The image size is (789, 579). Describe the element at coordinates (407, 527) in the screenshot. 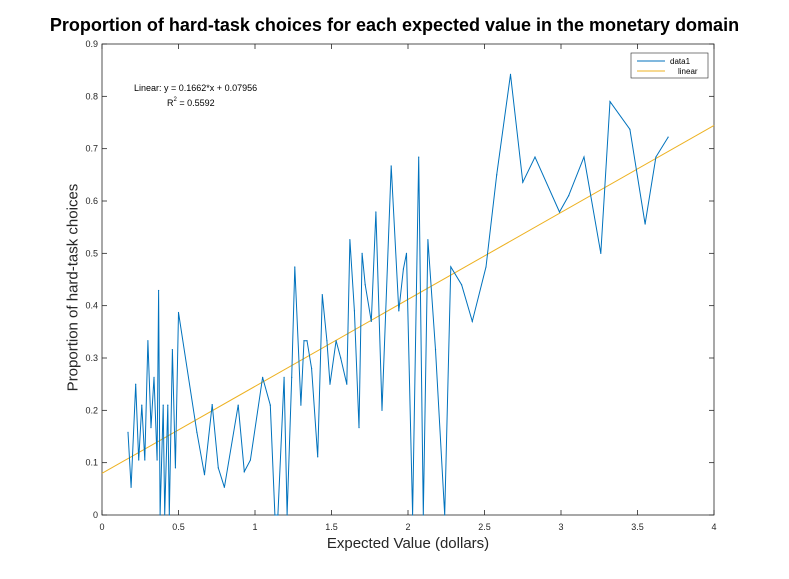

I see `x-tick-label: 2` at that location.